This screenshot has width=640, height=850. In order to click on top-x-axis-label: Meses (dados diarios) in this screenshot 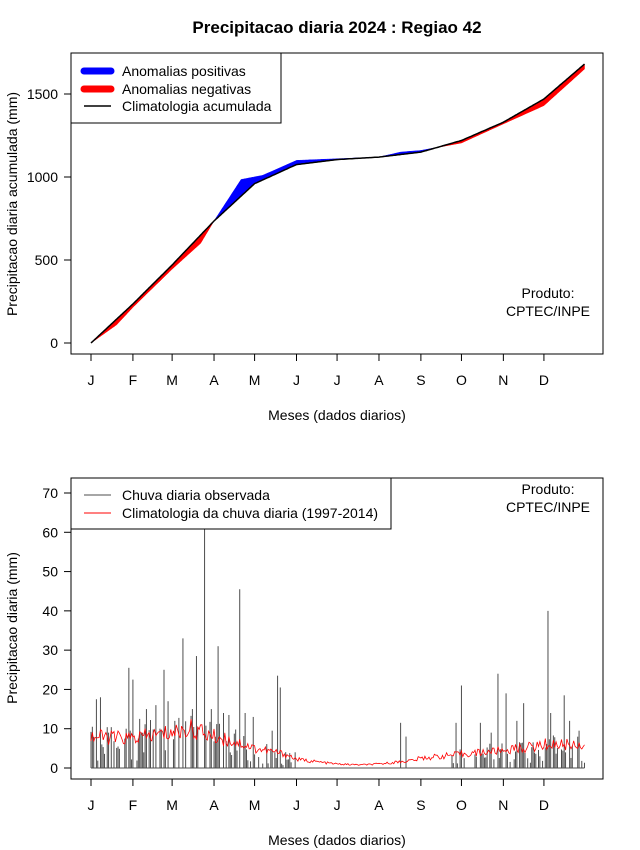, I will do `click(337, 415)`.